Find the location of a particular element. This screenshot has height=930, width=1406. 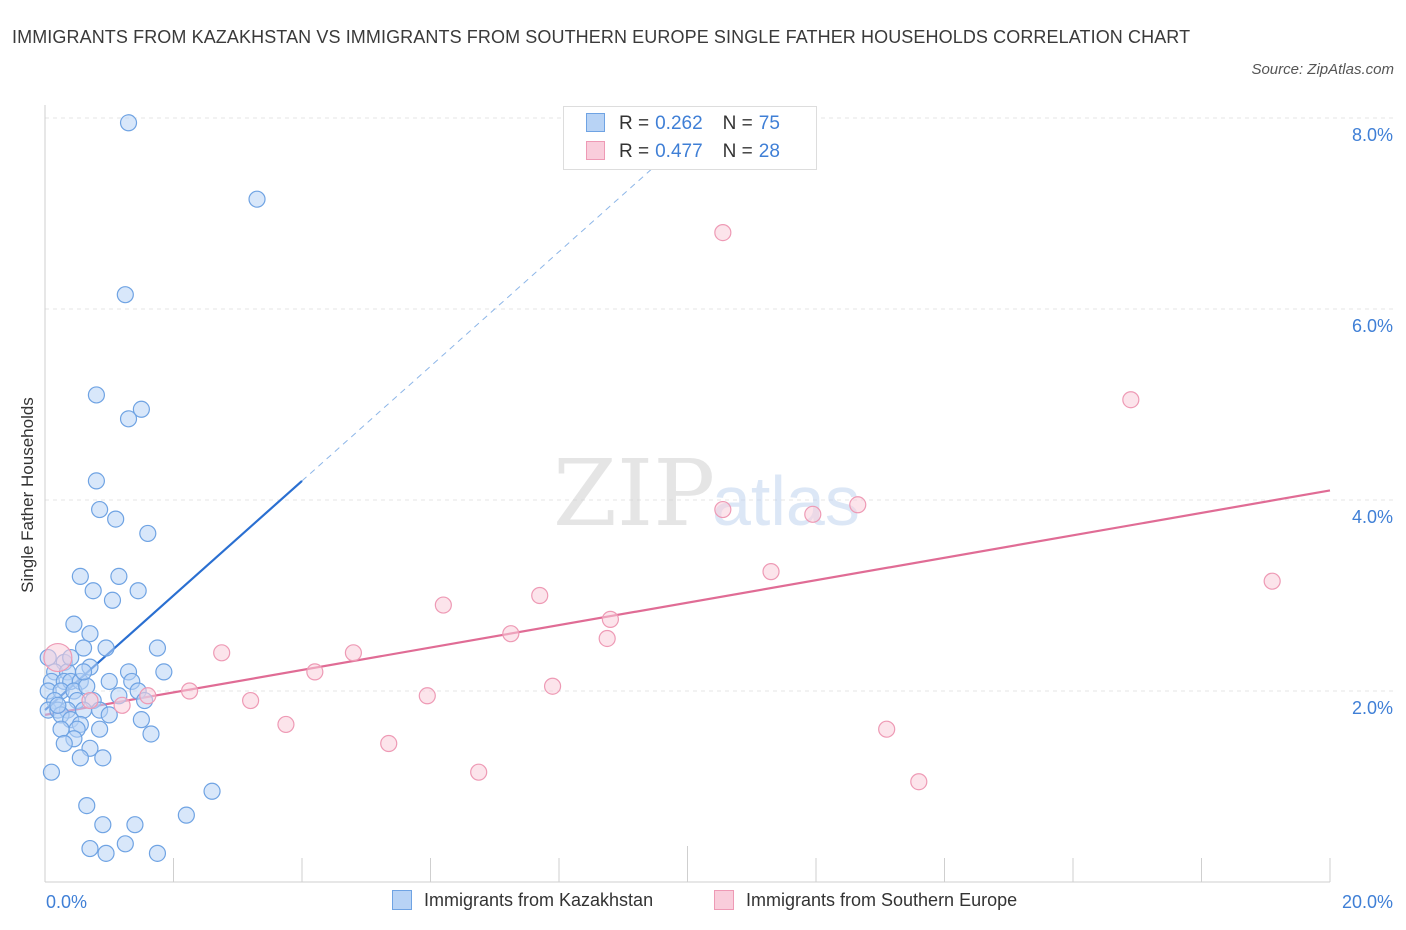

legend-swatch-kazakhstan is located at coordinates (595, 122).